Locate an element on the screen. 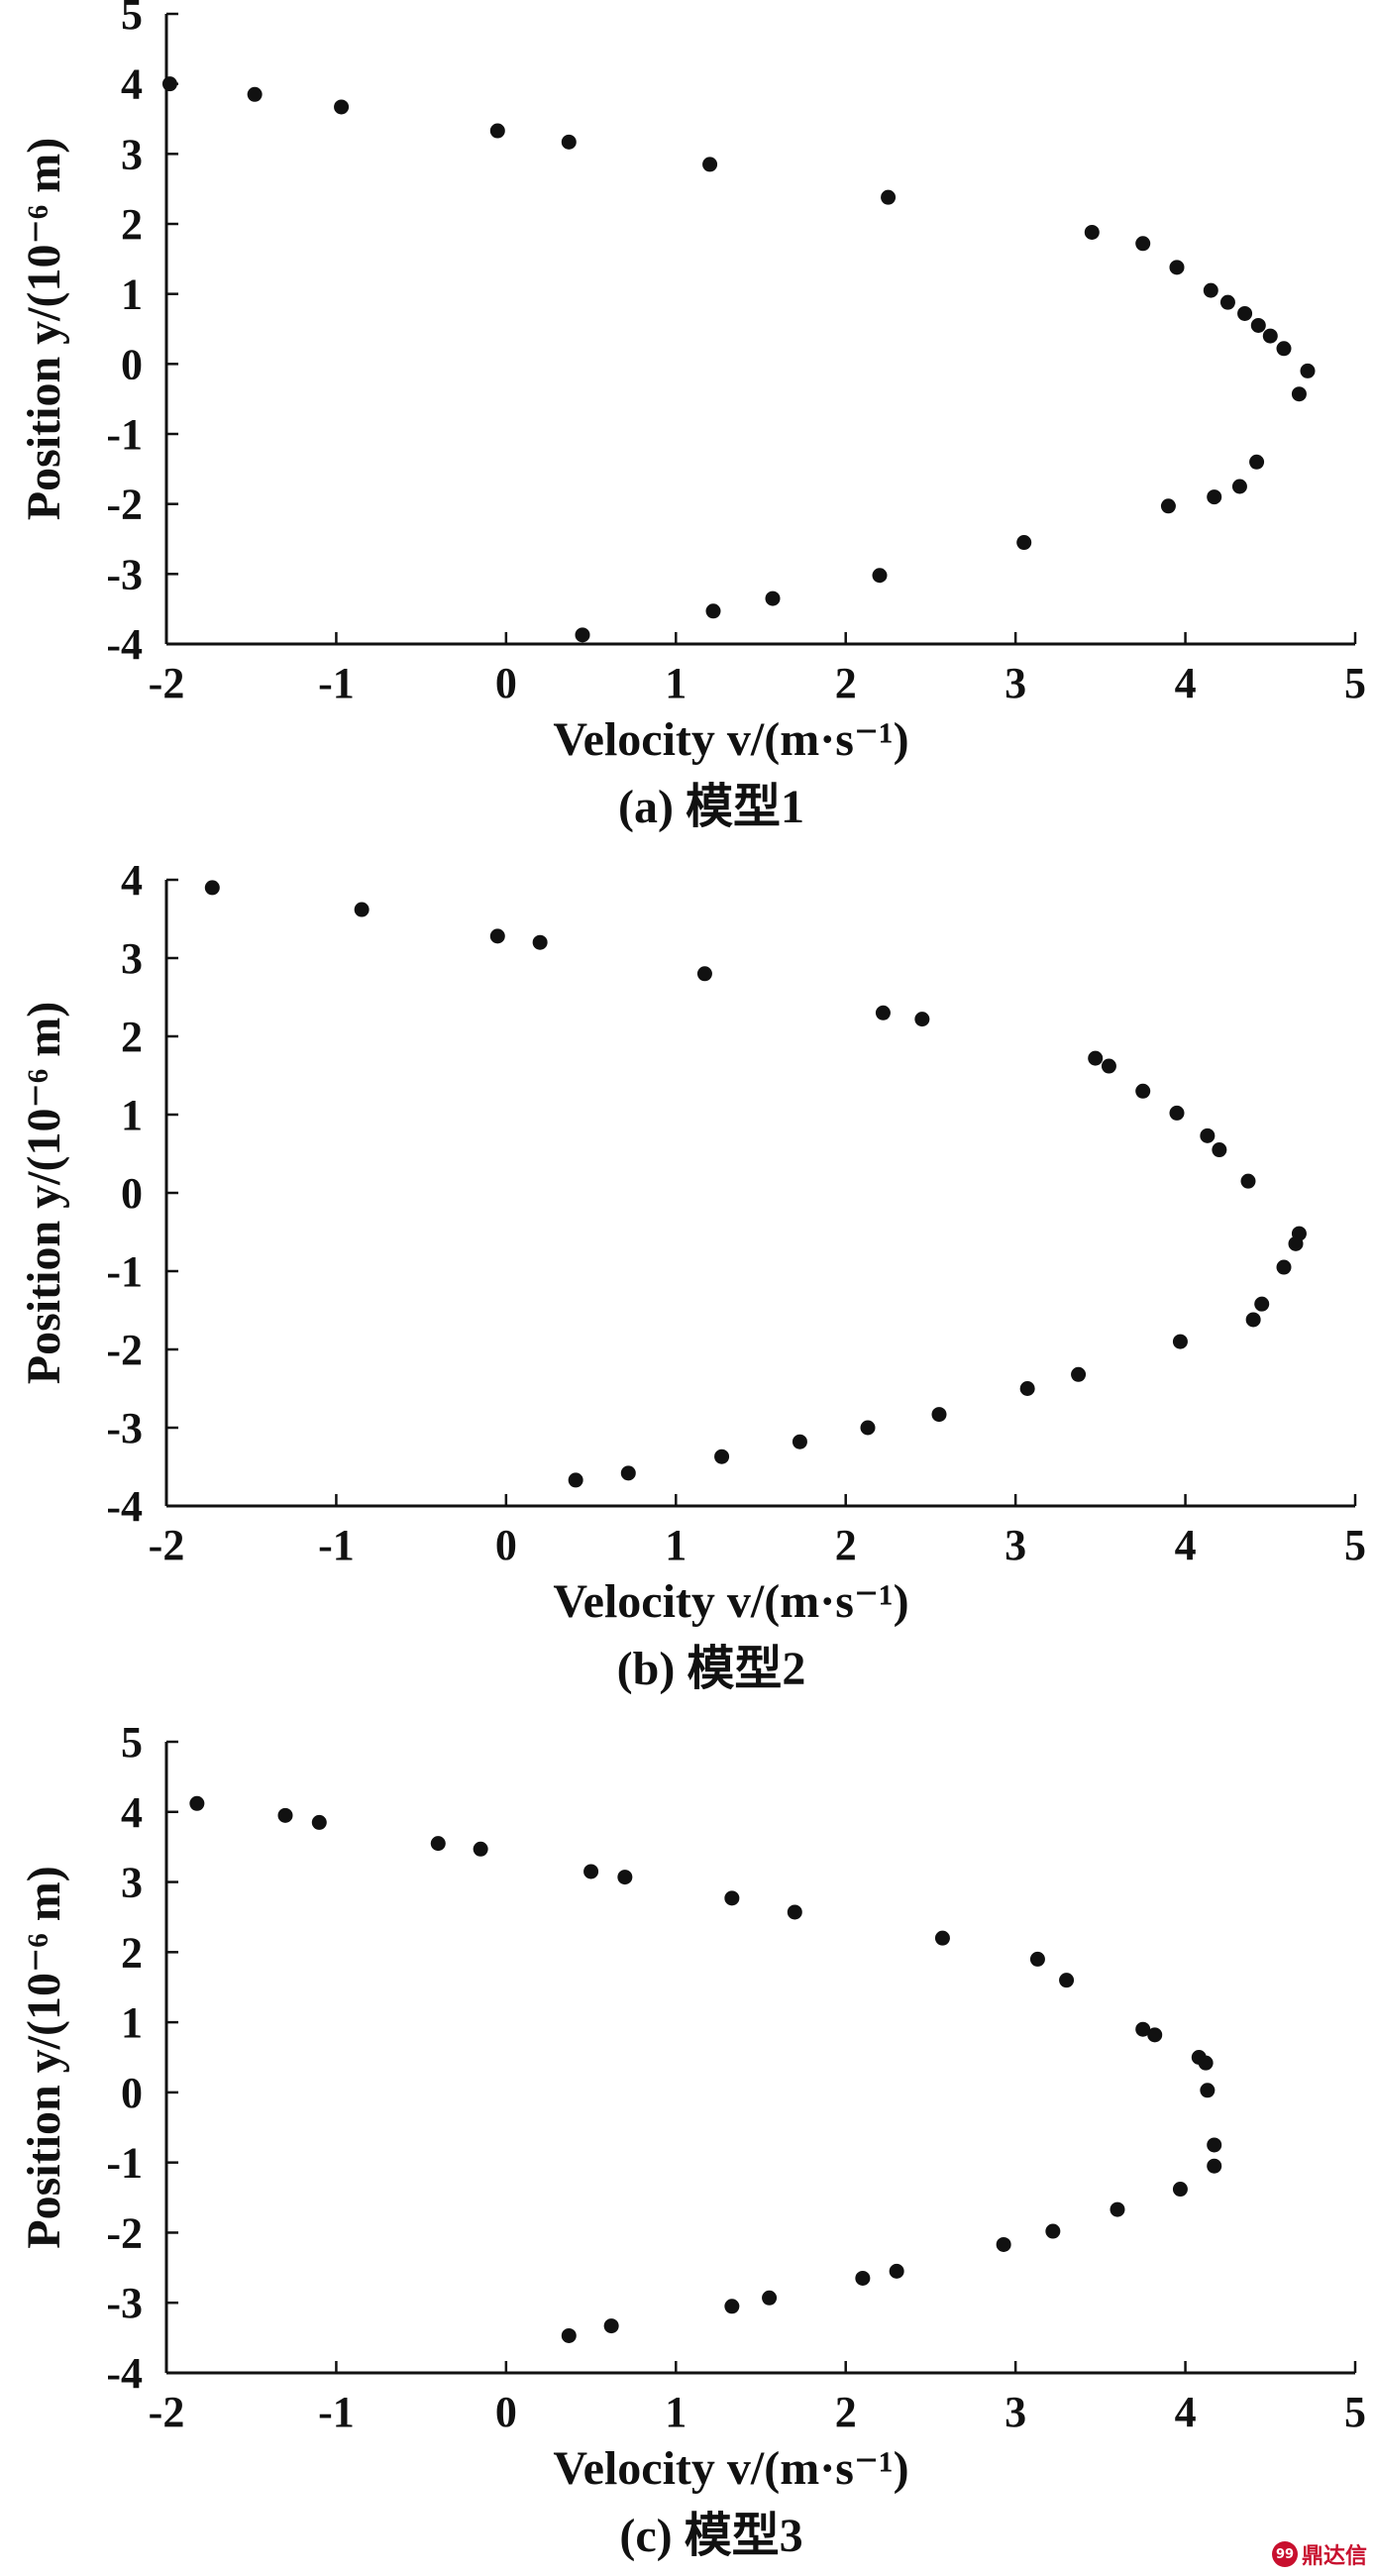 This screenshot has height=2576, width=1375. y-tick-label-c: 0 is located at coordinates (132, 2093).